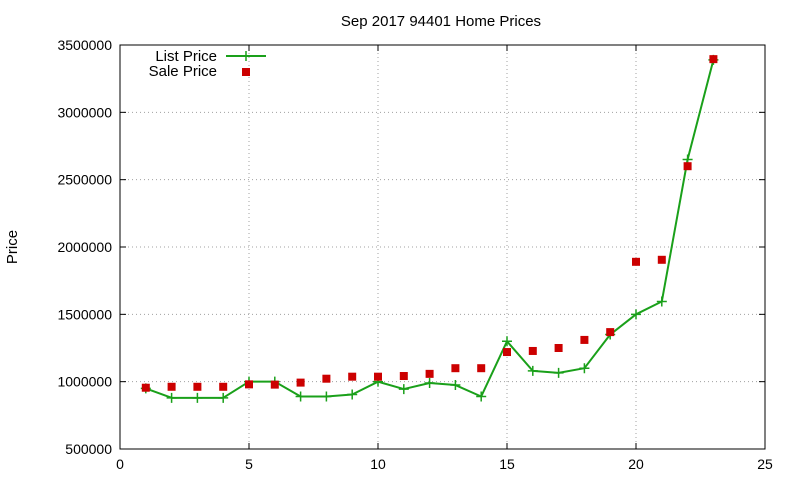 This screenshot has width=800, height=480. What do you see at coordinates (84, 314) in the screenshot?
I see `y-tick-label: 1500000` at bounding box center [84, 314].